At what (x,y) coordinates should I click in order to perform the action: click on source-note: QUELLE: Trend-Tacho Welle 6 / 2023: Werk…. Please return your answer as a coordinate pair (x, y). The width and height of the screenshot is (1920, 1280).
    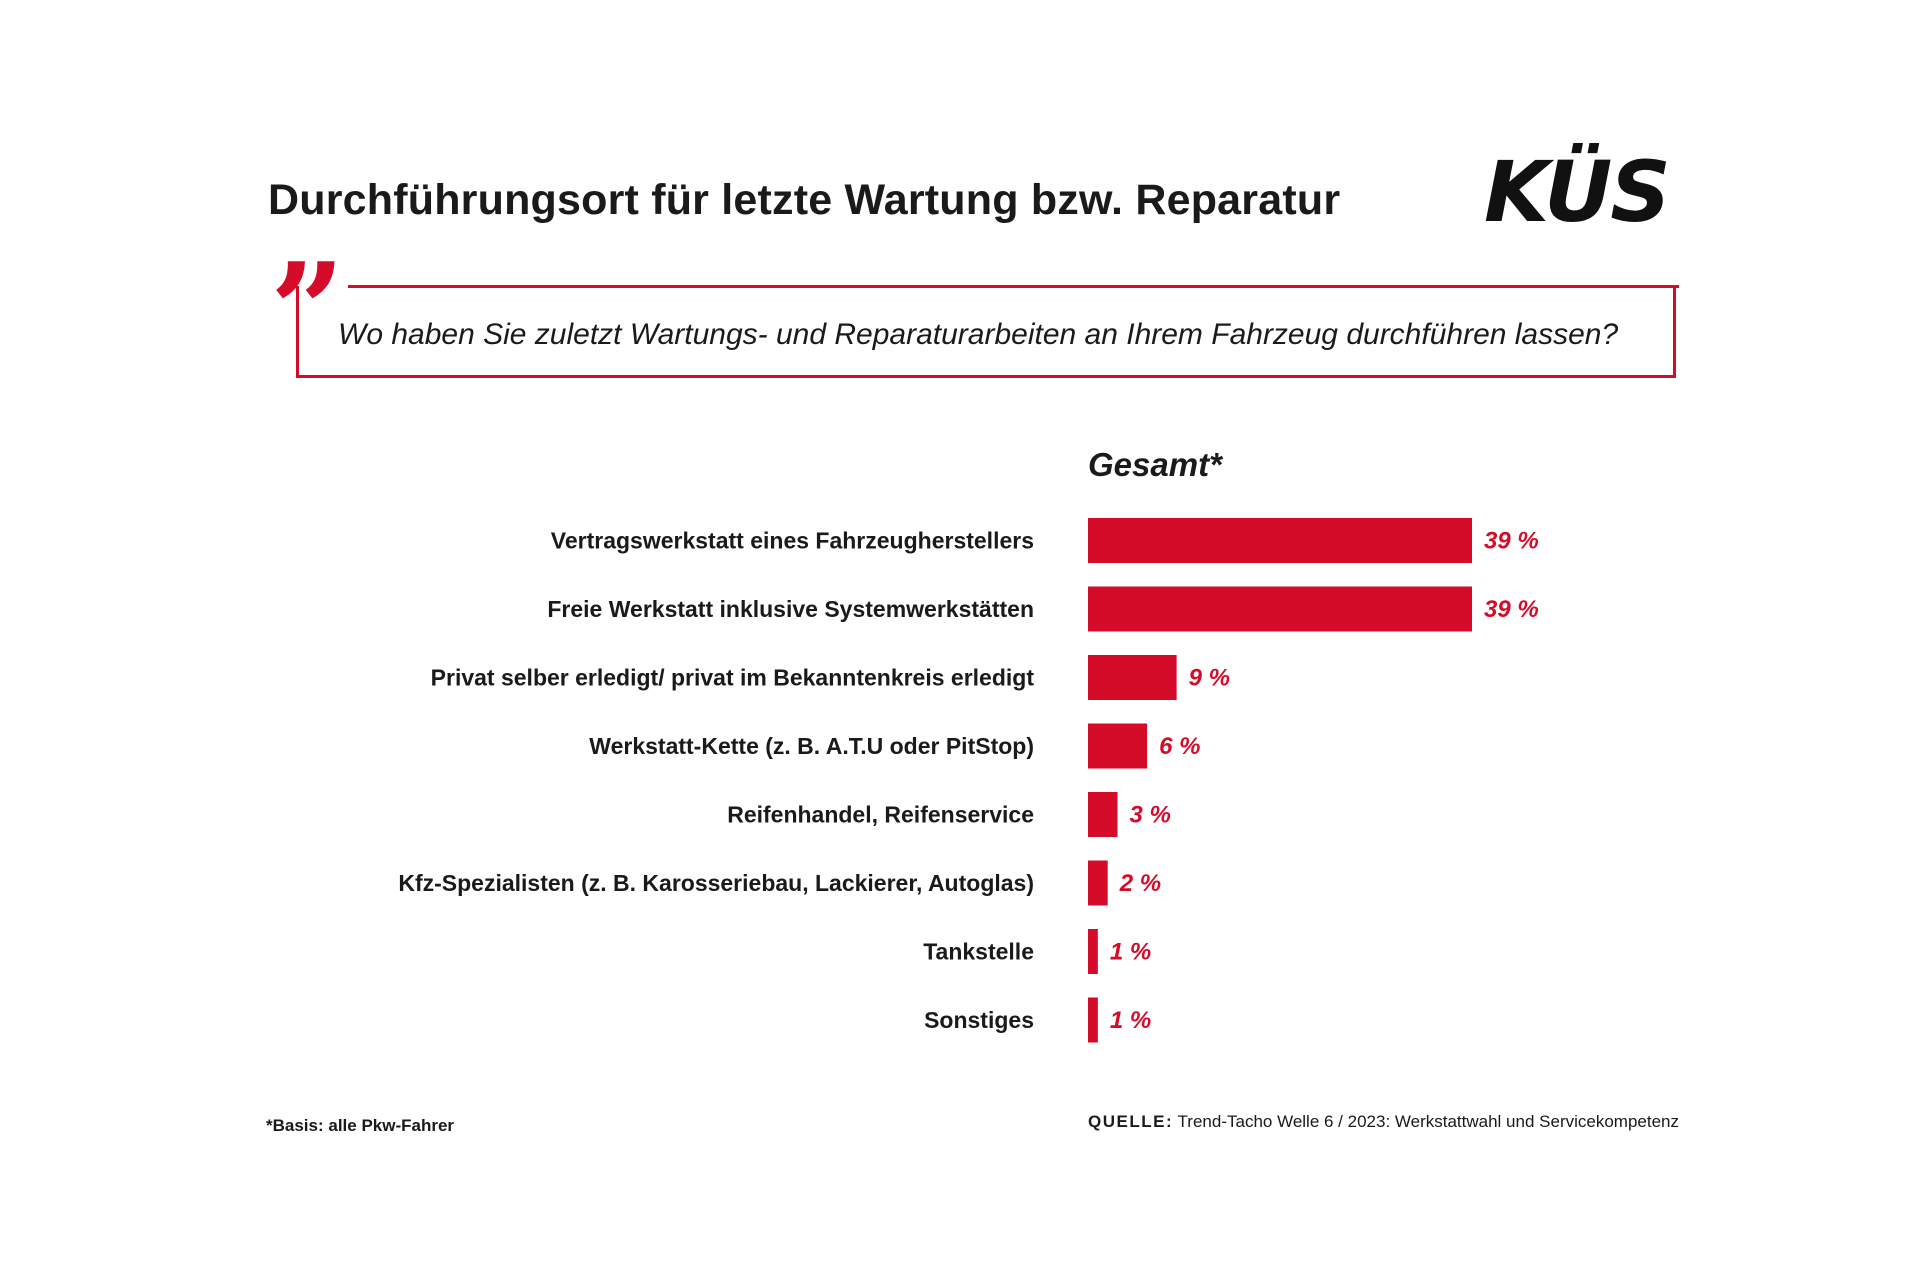
    Looking at the image, I should click on (1383, 1122).